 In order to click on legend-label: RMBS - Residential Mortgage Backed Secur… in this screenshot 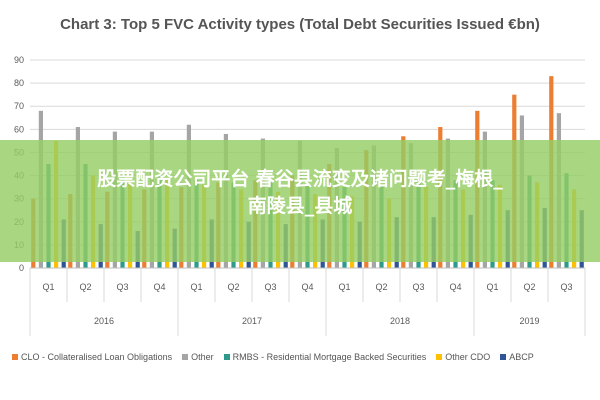, I will do `click(329, 357)`.